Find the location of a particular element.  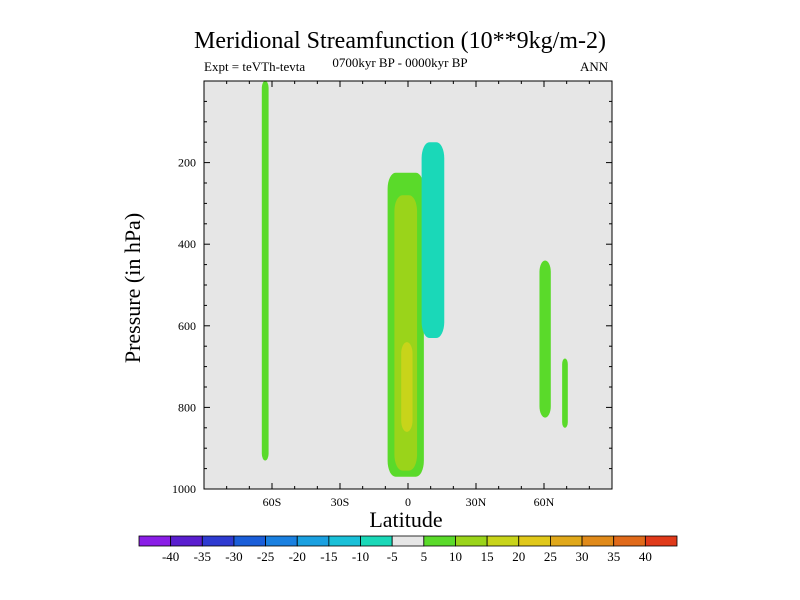

colorbar-label: -25 is located at coordinates (265, 556).